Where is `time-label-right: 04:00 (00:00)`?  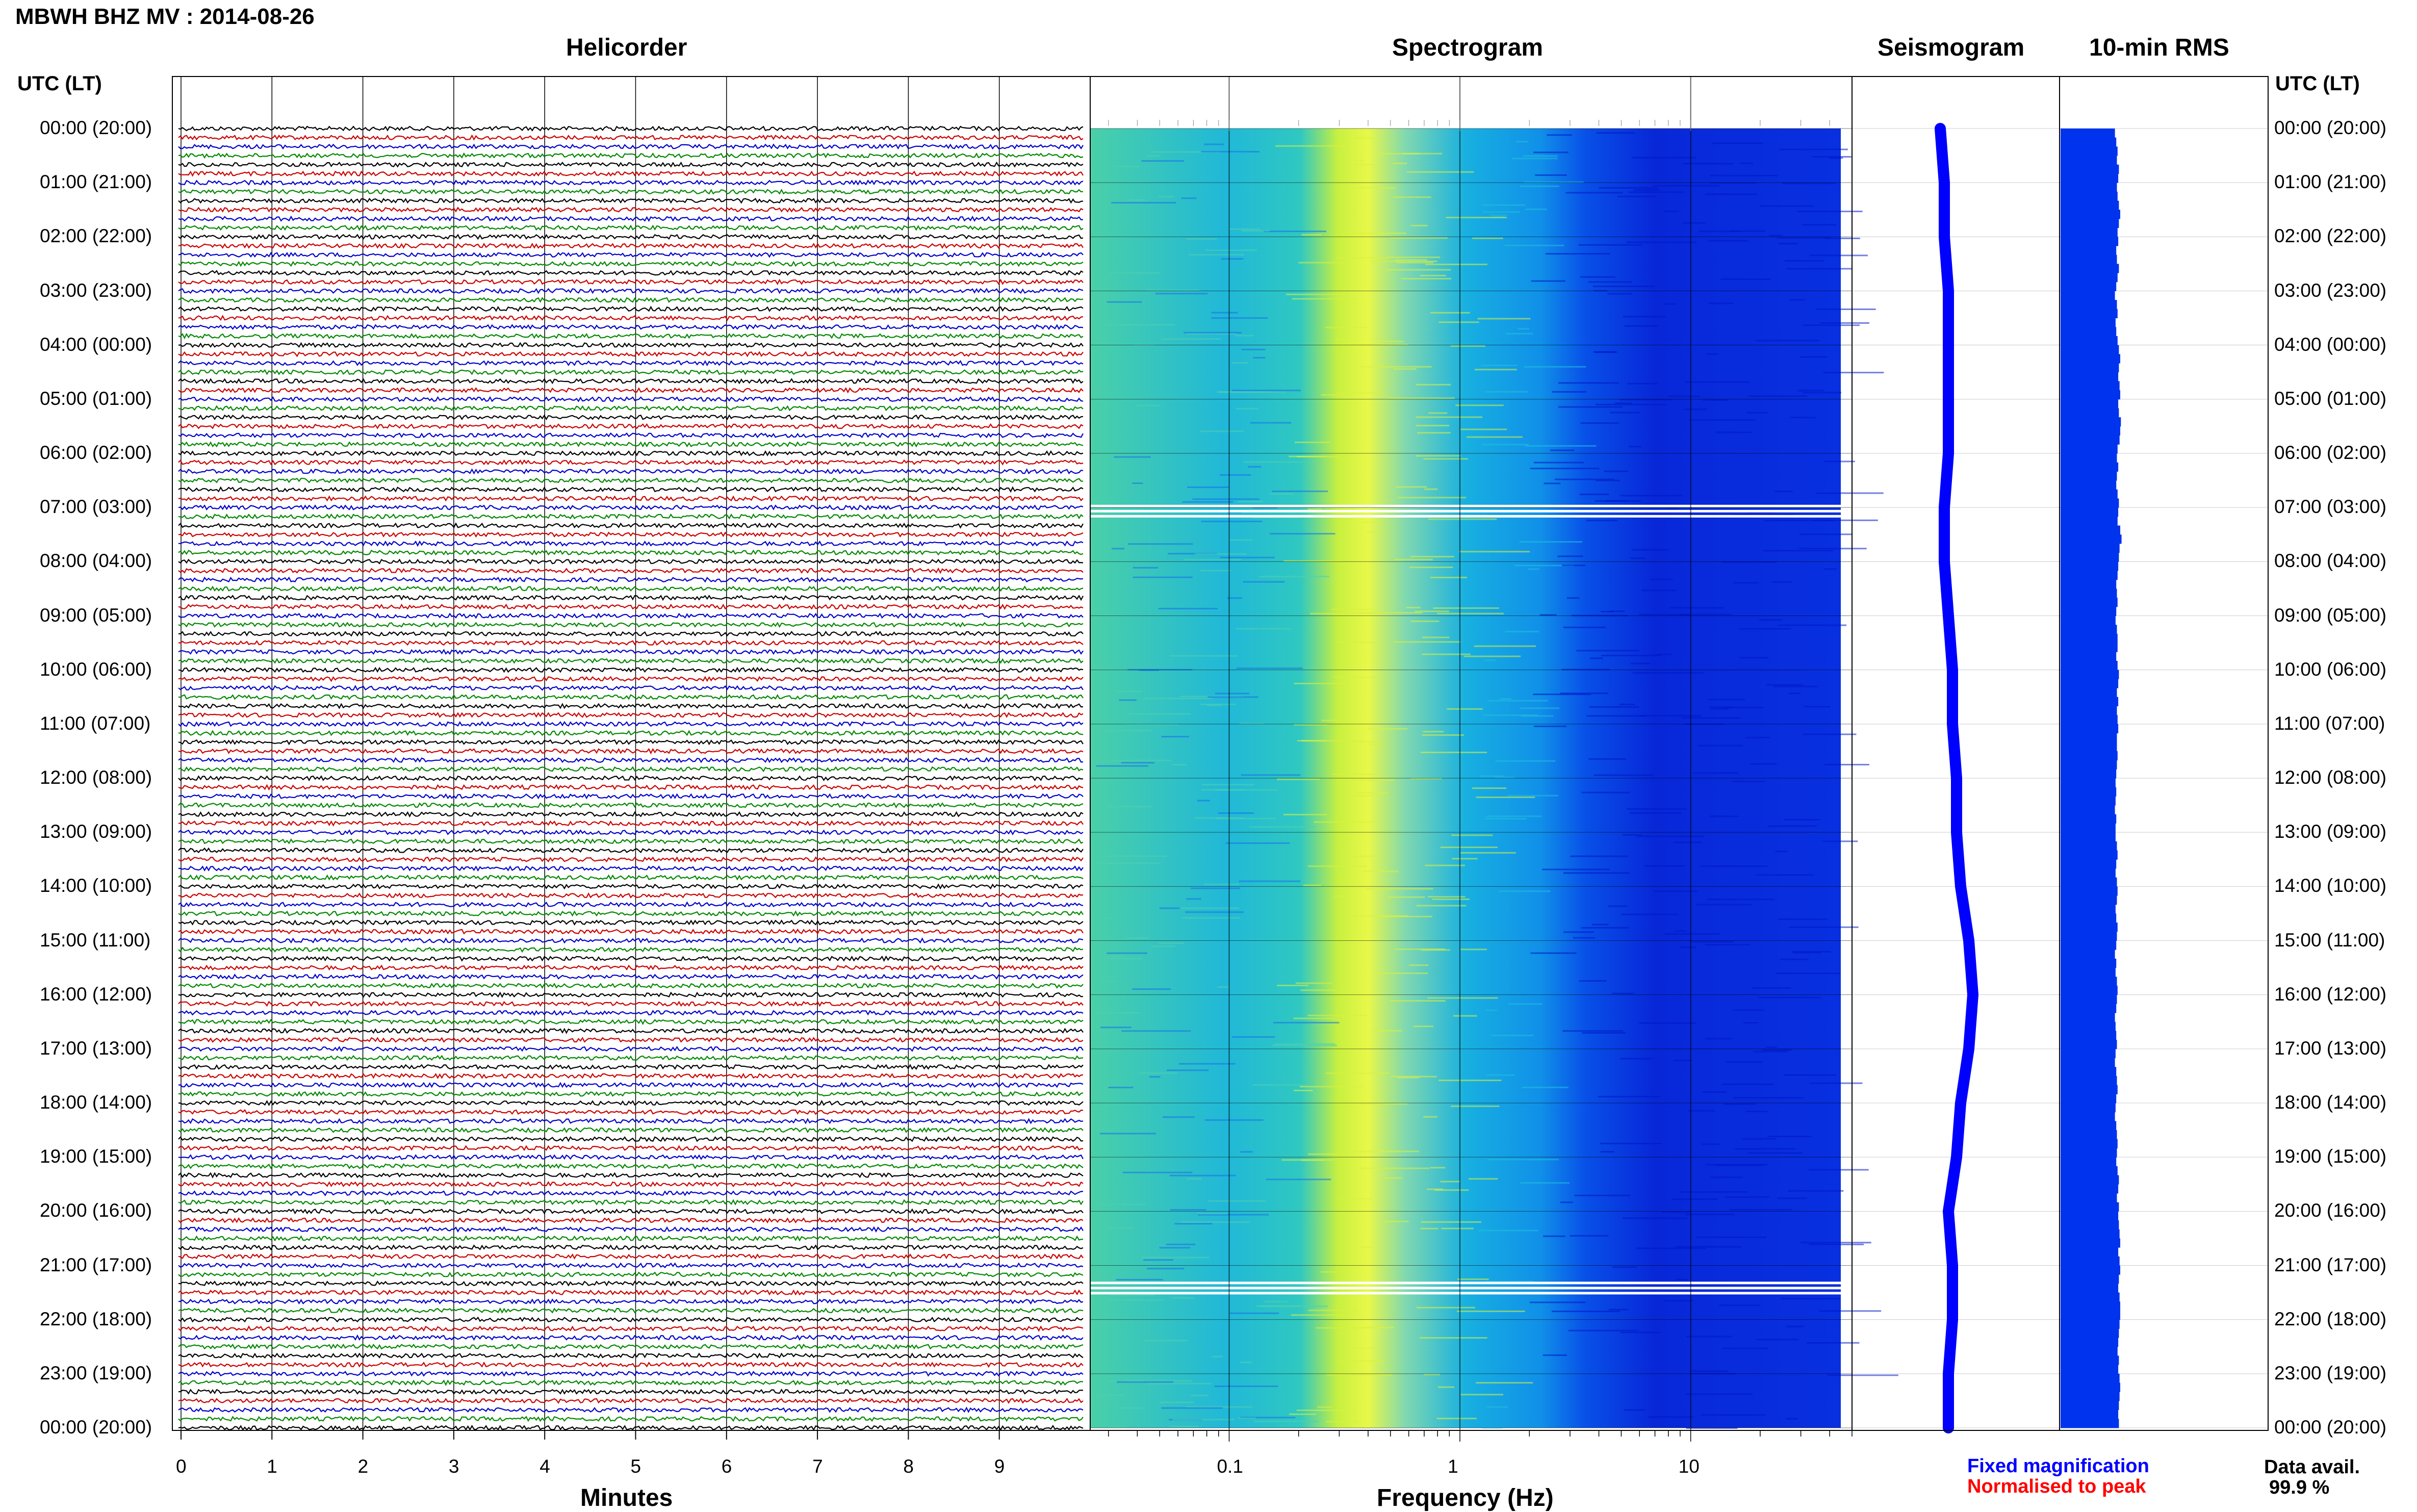 time-label-right: 04:00 (00:00) is located at coordinates (2330, 345).